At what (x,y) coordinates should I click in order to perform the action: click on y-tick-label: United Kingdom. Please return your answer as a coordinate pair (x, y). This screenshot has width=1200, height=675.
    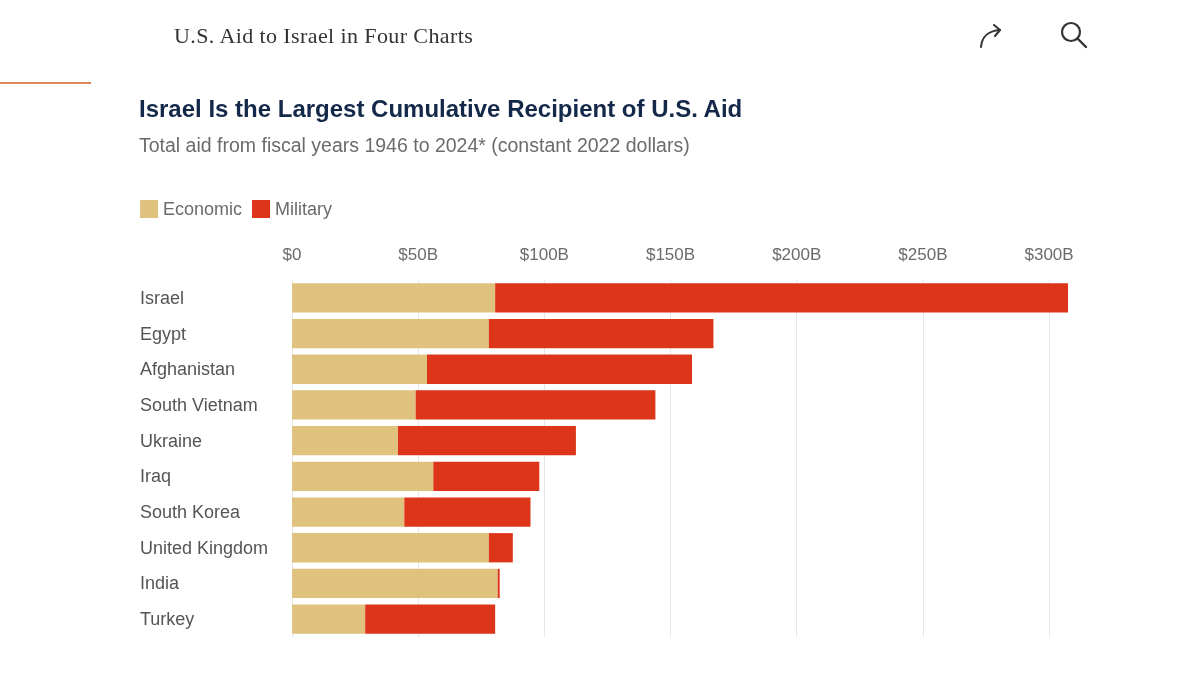
    Looking at the image, I should click on (204, 547).